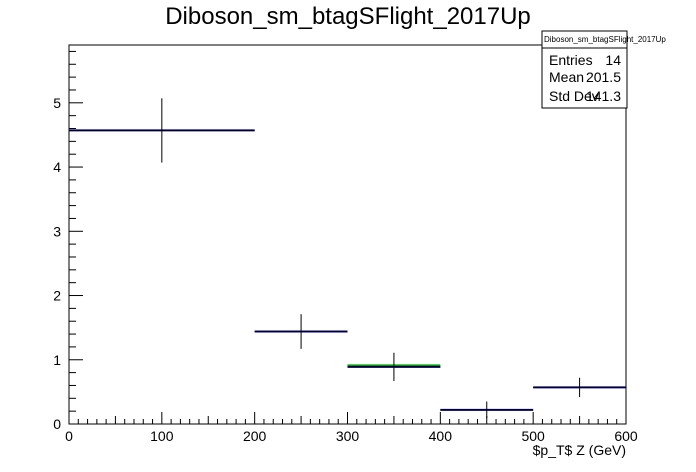 This screenshot has width=696, height=472. Describe the element at coordinates (348, 436) in the screenshot. I see `x-tick-label: 300` at that location.